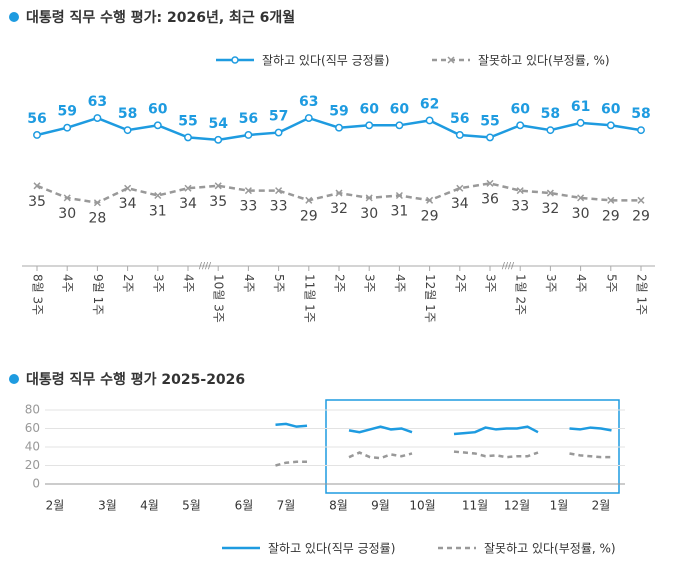  Describe the element at coordinates (490, 199) in the screenshot. I see `data-label: 36` at that location.